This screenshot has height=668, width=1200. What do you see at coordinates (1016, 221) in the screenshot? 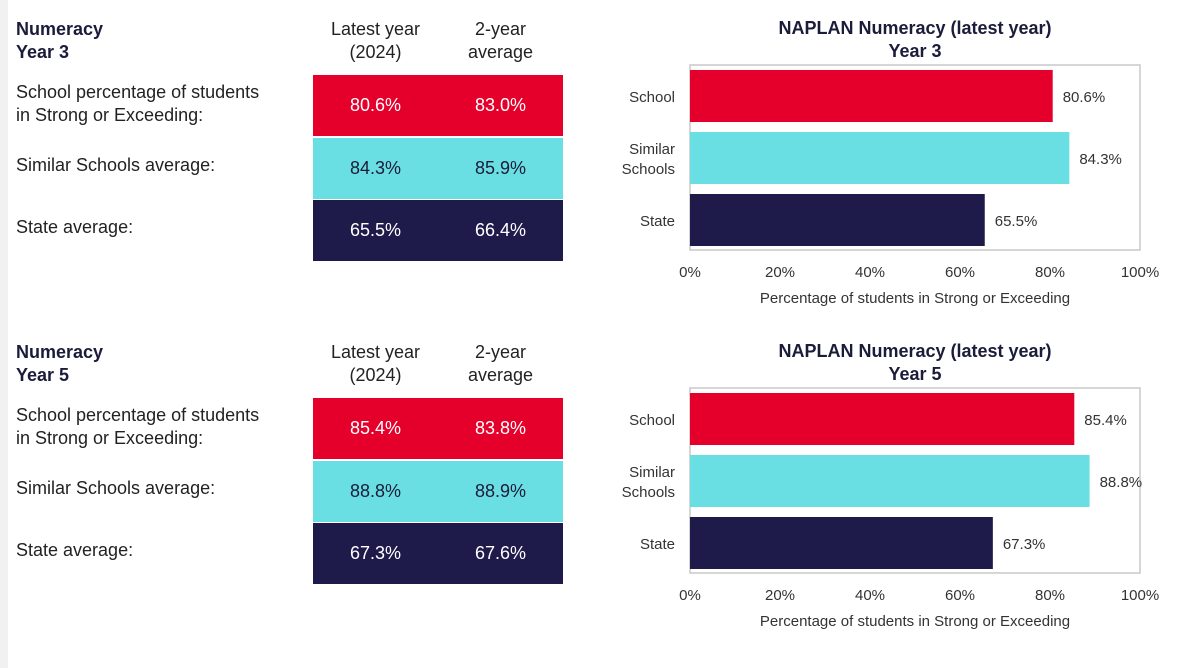
I see `data-label: 65.5%` at bounding box center [1016, 221].